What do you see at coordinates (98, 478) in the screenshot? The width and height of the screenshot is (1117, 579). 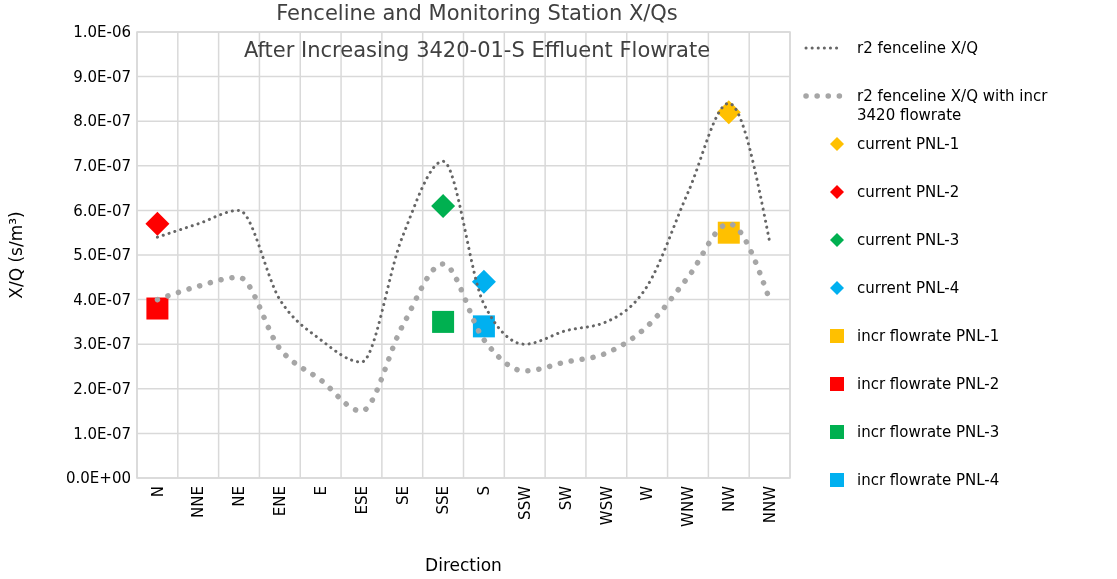 I see `y-tick-label: 0.0E+00` at bounding box center [98, 478].